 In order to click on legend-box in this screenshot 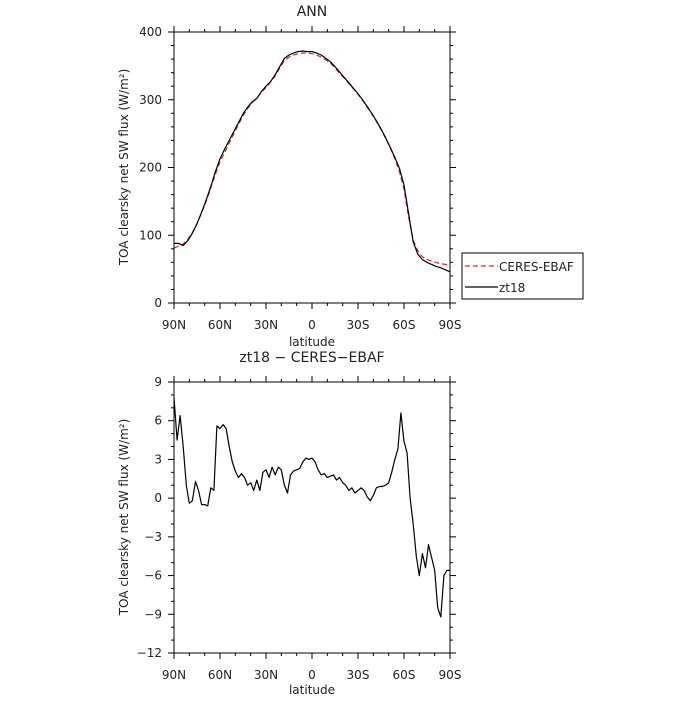, I will do `click(522, 276)`.